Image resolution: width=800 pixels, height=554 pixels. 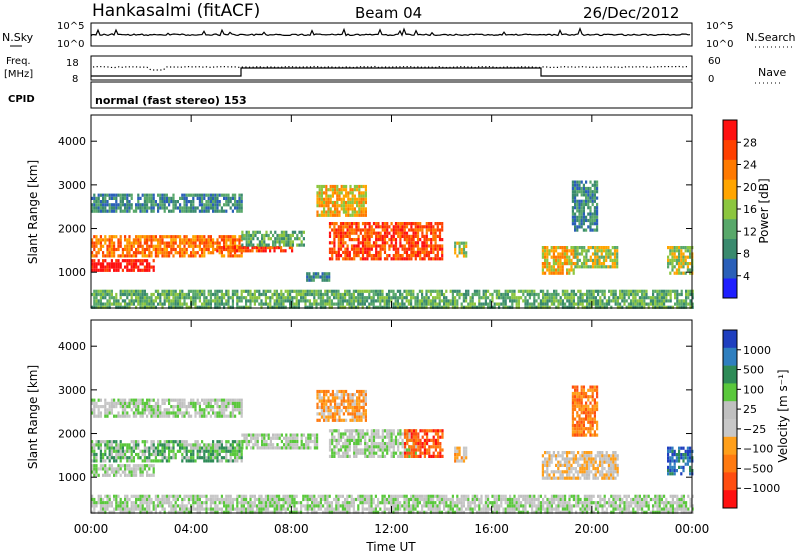 What do you see at coordinates (70, 44) in the screenshot?
I see `nsky-tick-bottom: 10^0` at bounding box center [70, 44].